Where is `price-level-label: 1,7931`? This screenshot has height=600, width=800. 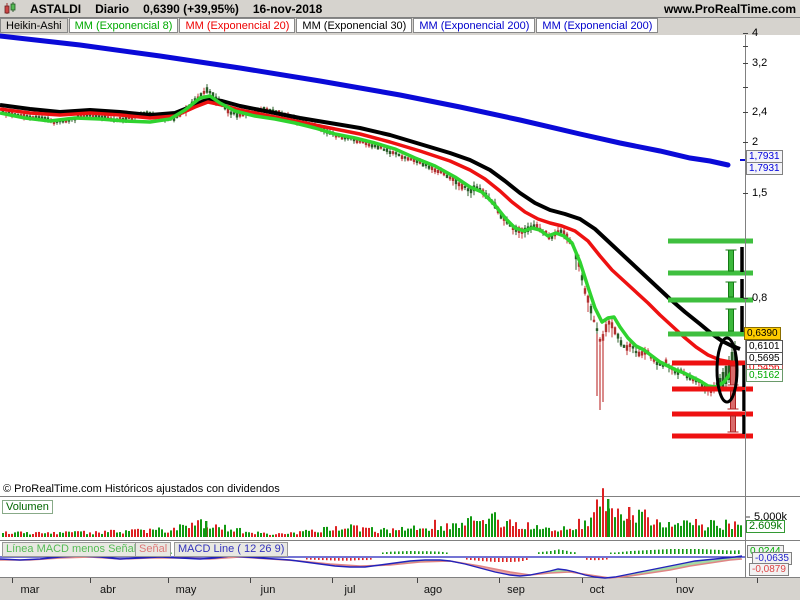
price-level-label: 1,7931 is located at coordinates (764, 168).